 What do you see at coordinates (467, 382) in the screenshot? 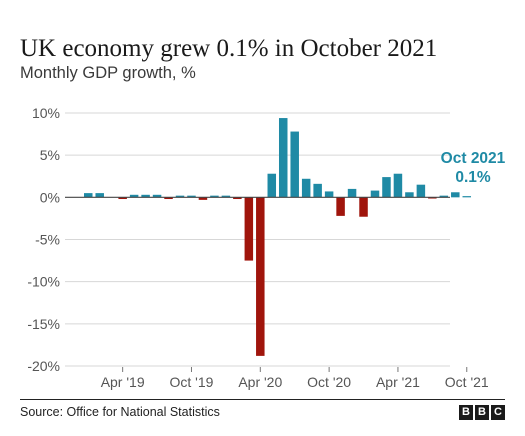
I see `x-tick-label: Oct '21` at bounding box center [467, 382].